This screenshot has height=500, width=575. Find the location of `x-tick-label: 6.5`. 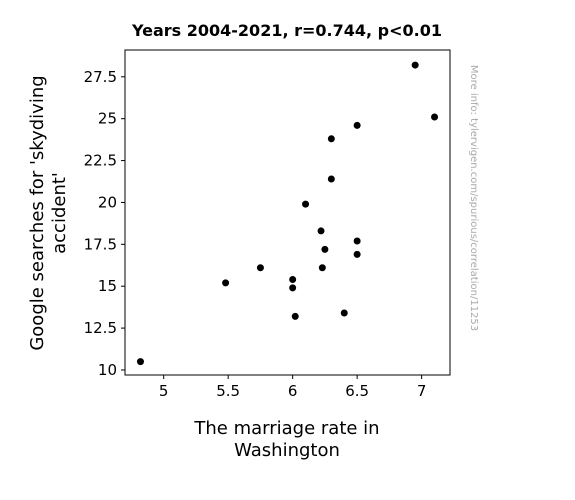

x-tick-label: 6.5 is located at coordinates (357, 391).